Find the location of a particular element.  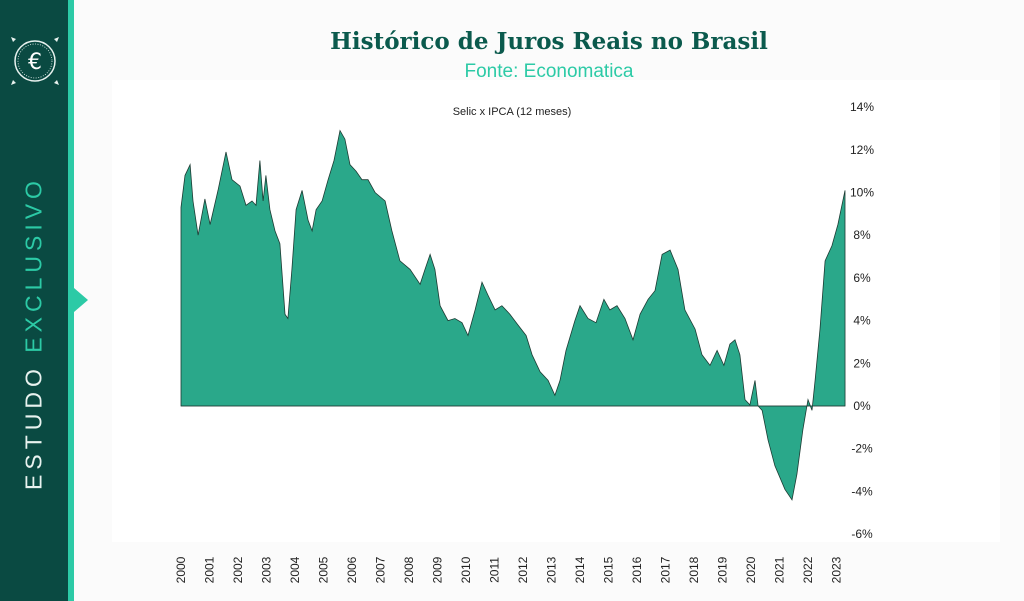

x-tick-label: 2023 is located at coordinates (837, 569).